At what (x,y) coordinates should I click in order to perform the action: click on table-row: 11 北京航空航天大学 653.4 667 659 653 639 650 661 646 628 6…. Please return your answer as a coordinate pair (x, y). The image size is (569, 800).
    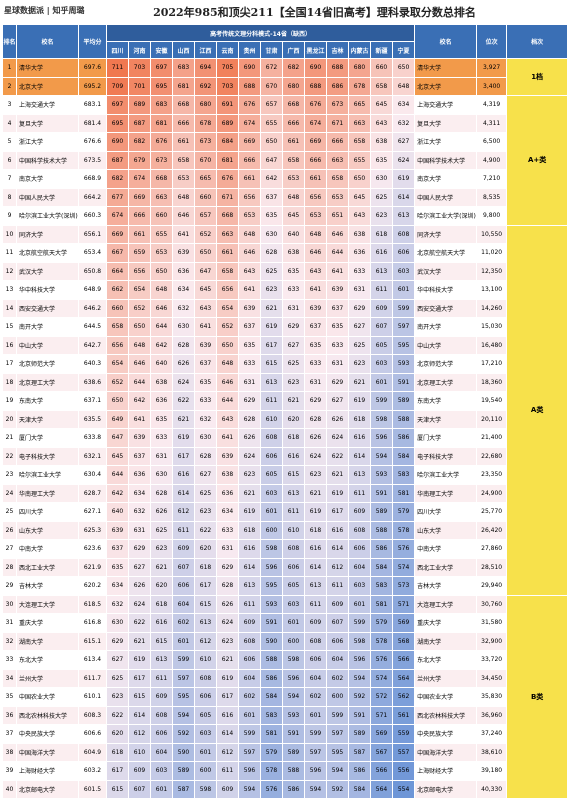
    Looking at the image, I should click on (285, 253).